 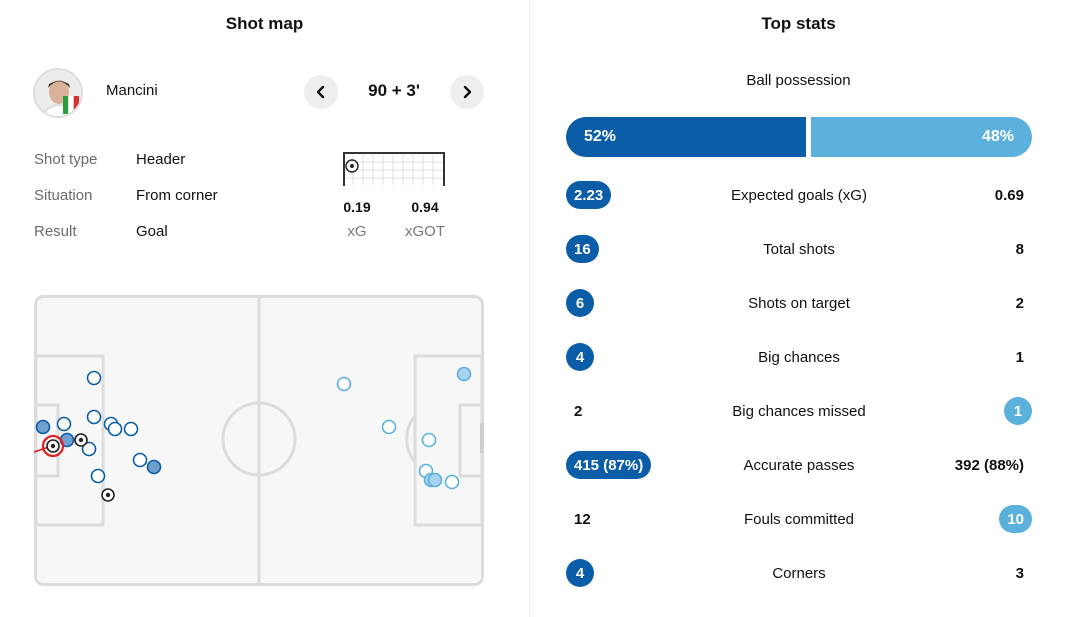 I want to click on home-shot-markers, so click(x=98, y=427).